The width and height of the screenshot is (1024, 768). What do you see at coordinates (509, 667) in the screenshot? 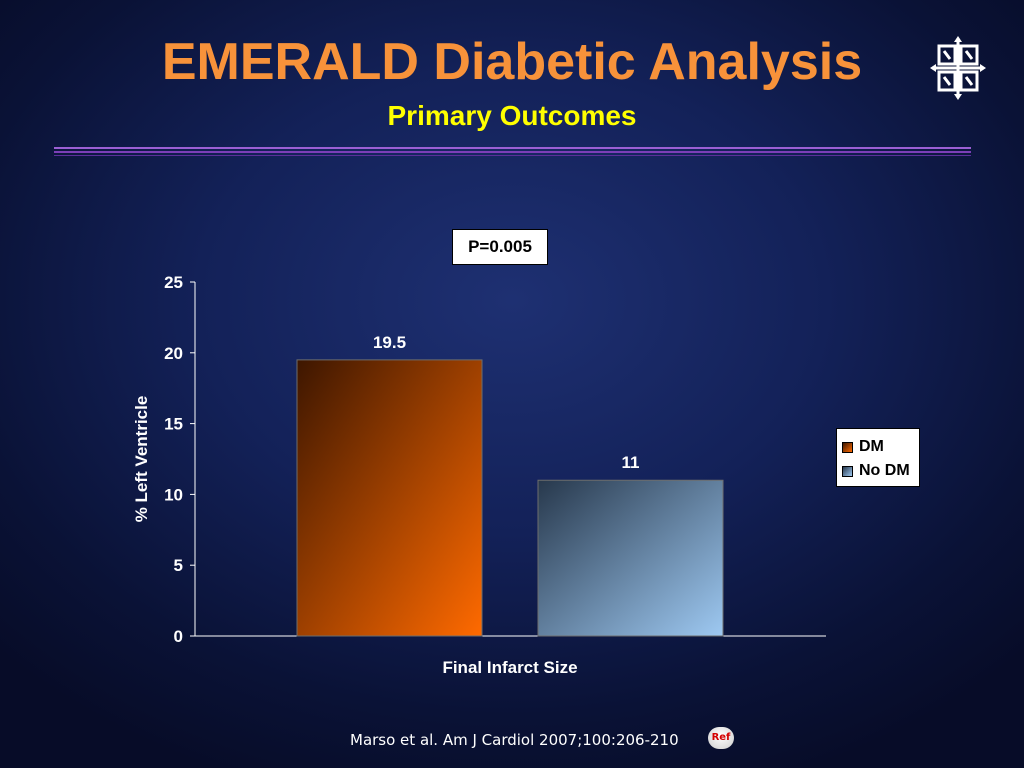
I see `x-axis-title: Final Infarct Size` at bounding box center [509, 667].